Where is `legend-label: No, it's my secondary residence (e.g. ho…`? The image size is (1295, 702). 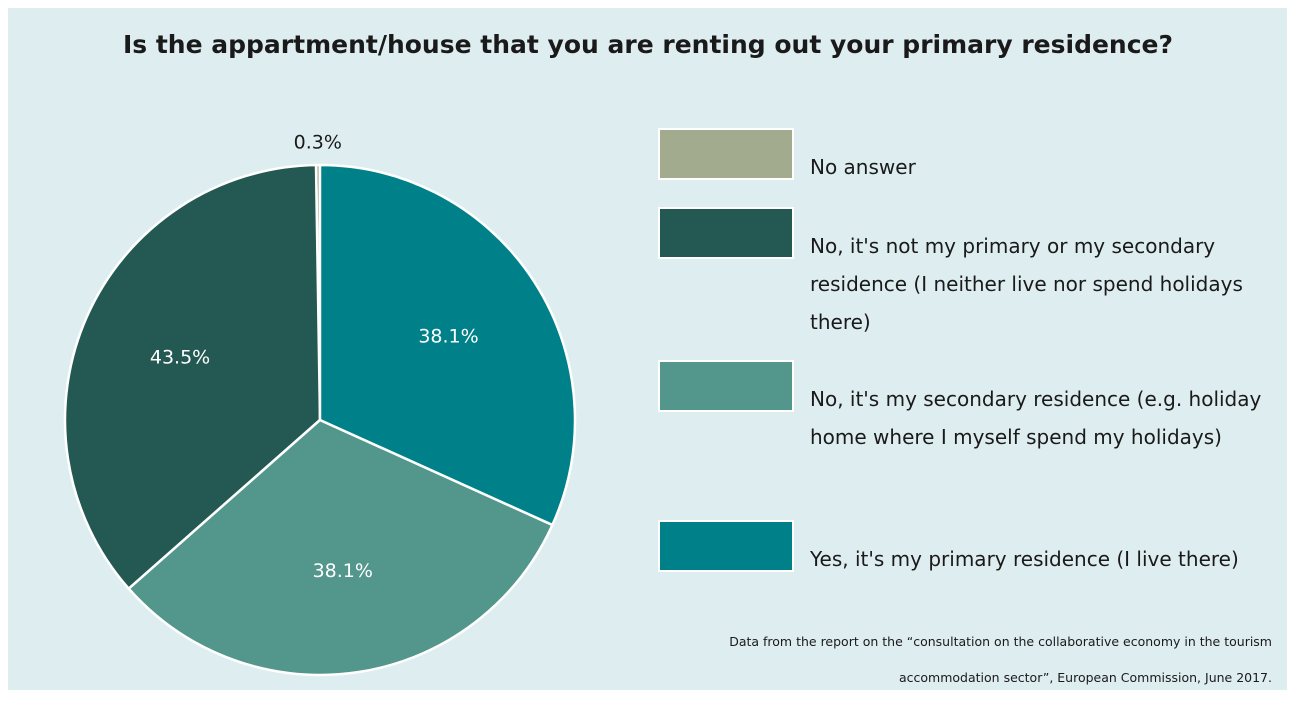
legend-label: No, it's my secondary residence (e.g. ho… is located at coordinates (1036, 418).